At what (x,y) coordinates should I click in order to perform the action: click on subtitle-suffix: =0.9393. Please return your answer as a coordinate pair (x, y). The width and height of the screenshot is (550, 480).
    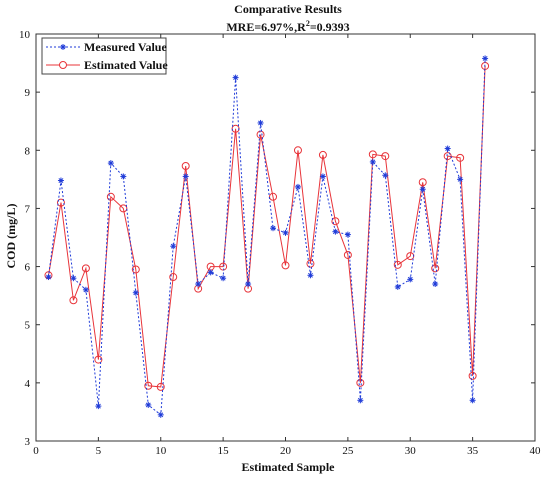
    Looking at the image, I should click on (330, 27).